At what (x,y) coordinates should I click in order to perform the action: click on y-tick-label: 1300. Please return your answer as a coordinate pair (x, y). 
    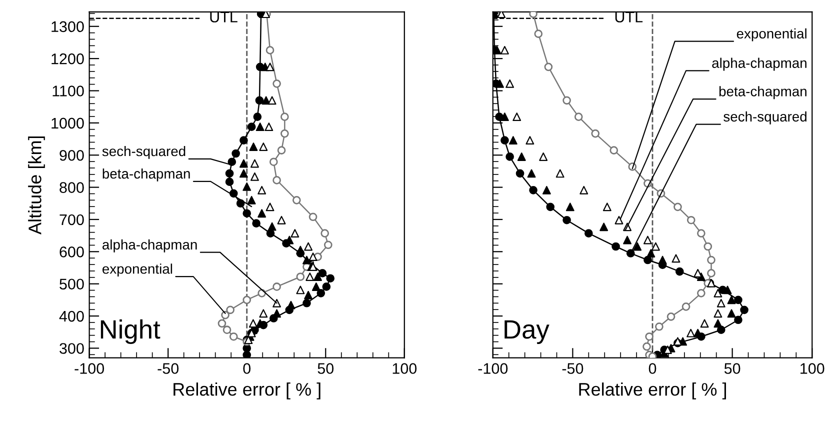
    Looking at the image, I should click on (68, 26).